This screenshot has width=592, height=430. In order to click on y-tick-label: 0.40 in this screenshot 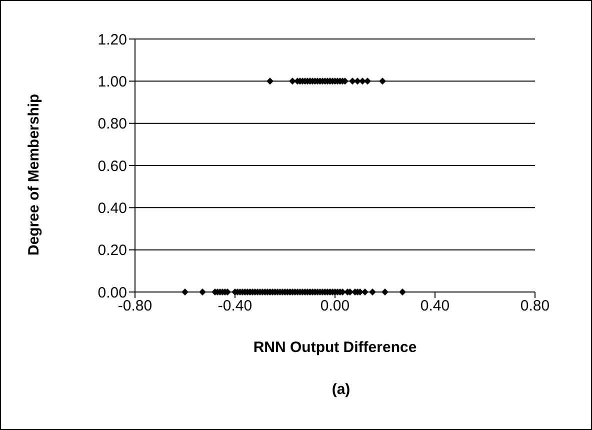, I will do `click(112, 208)`.